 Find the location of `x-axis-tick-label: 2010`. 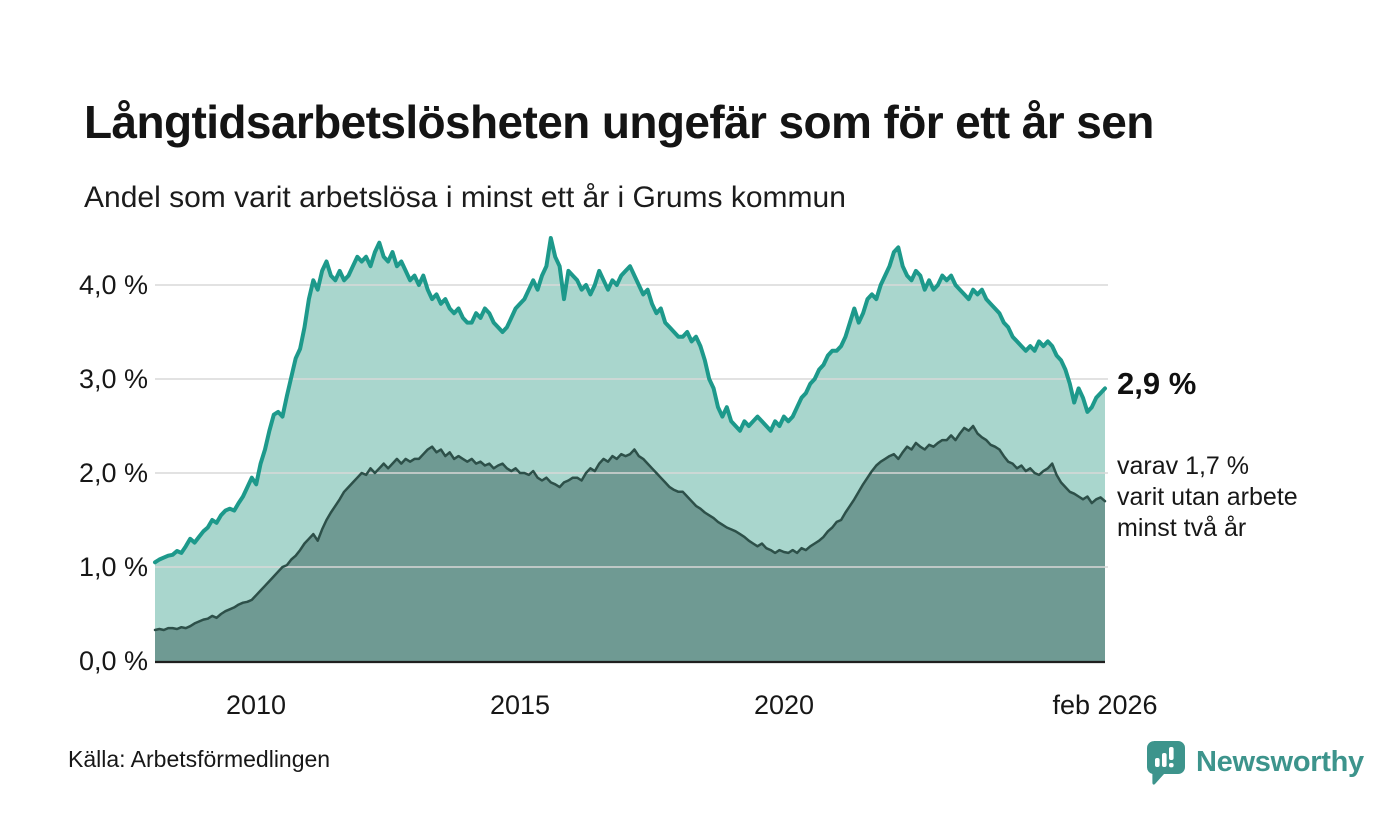

x-axis-tick-label: 2010 is located at coordinates (256, 705).